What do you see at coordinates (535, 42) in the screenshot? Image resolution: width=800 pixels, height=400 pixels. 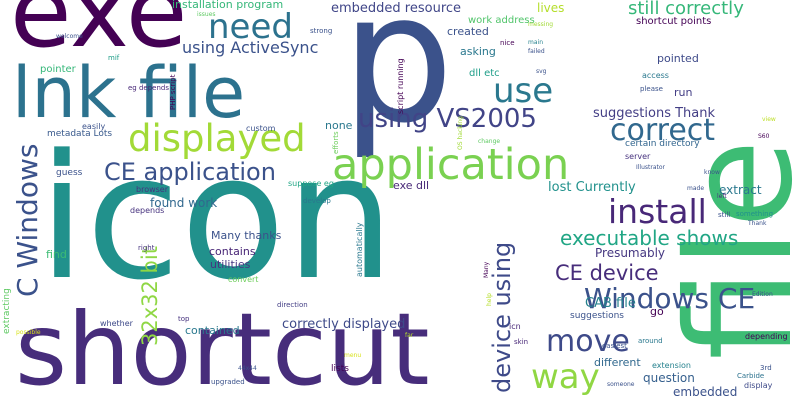 I see `word-main: main` at bounding box center [535, 42].